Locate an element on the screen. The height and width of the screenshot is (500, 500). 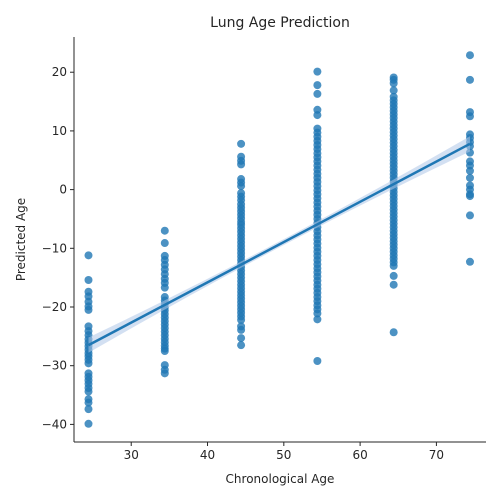
x-axis-ticks: 30 40 50 60 70 is located at coordinates (284, 452).